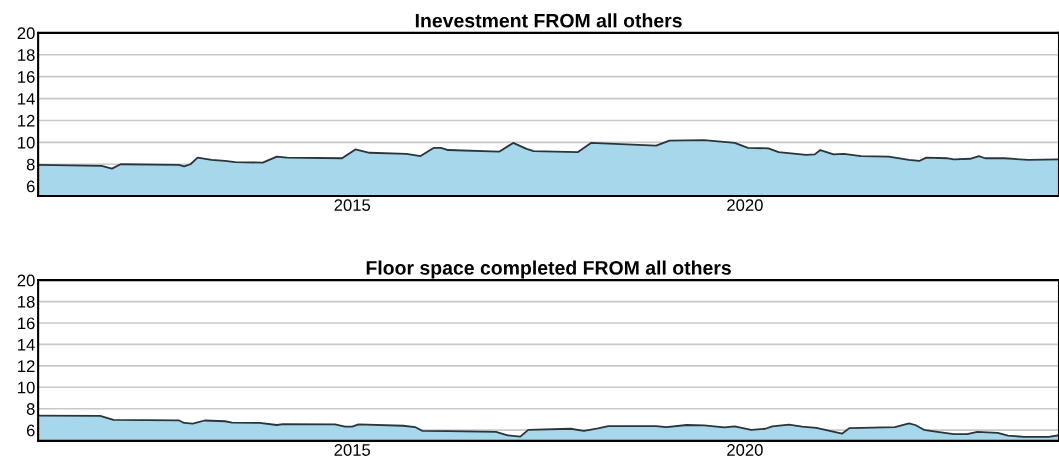  Describe the element at coordinates (548, 20) in the screenshot. I see `chart-title: Inevestment FROM all others` at that location.